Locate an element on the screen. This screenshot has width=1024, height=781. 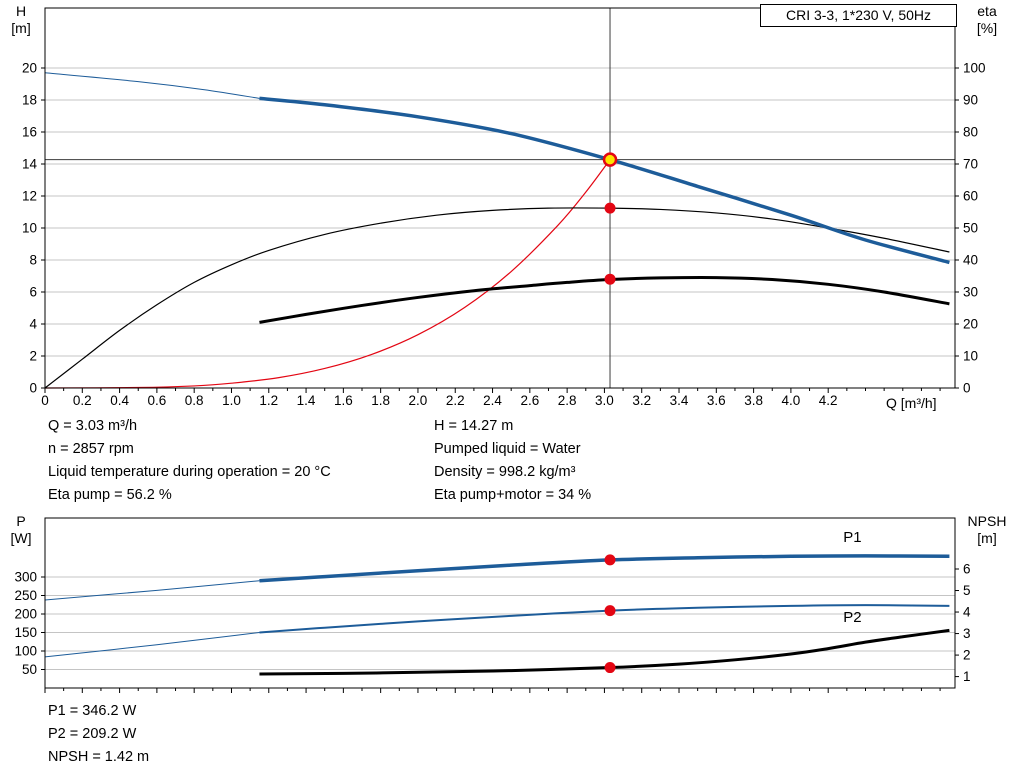
npsh-point is located at coordinates (610, 668).